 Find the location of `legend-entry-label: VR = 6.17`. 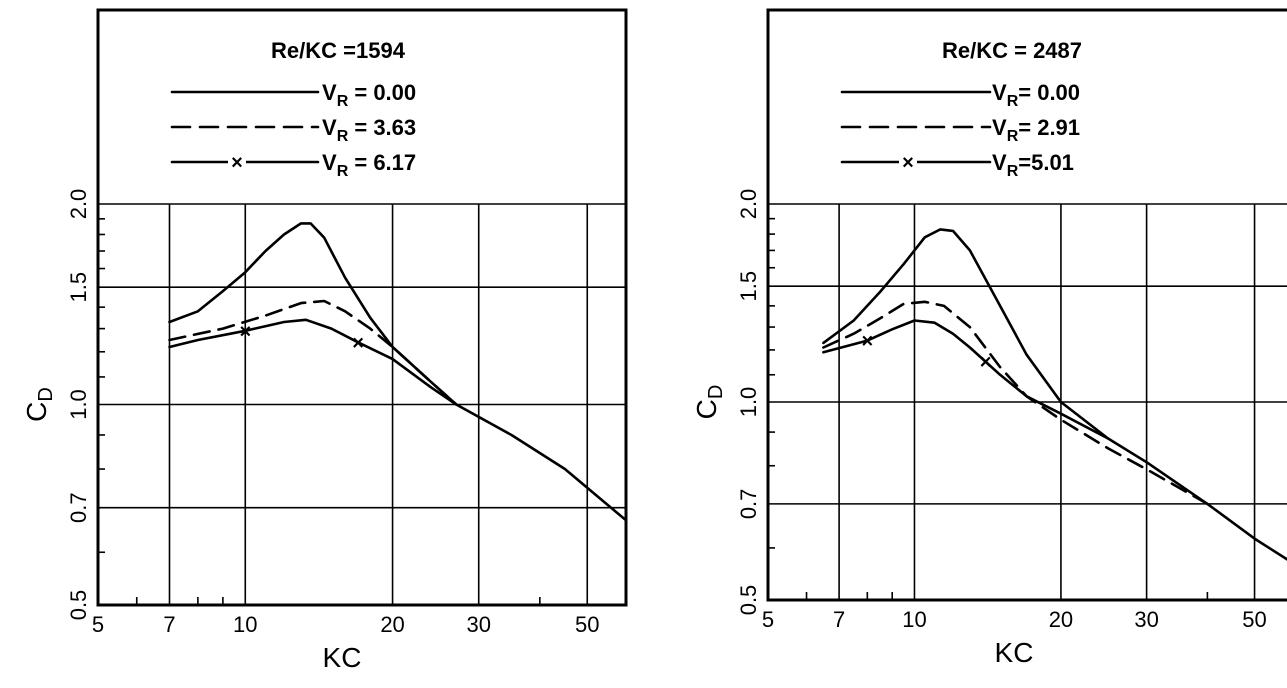

legend-entry-label: VR = 6.17 is located at coordinates (369, 165).